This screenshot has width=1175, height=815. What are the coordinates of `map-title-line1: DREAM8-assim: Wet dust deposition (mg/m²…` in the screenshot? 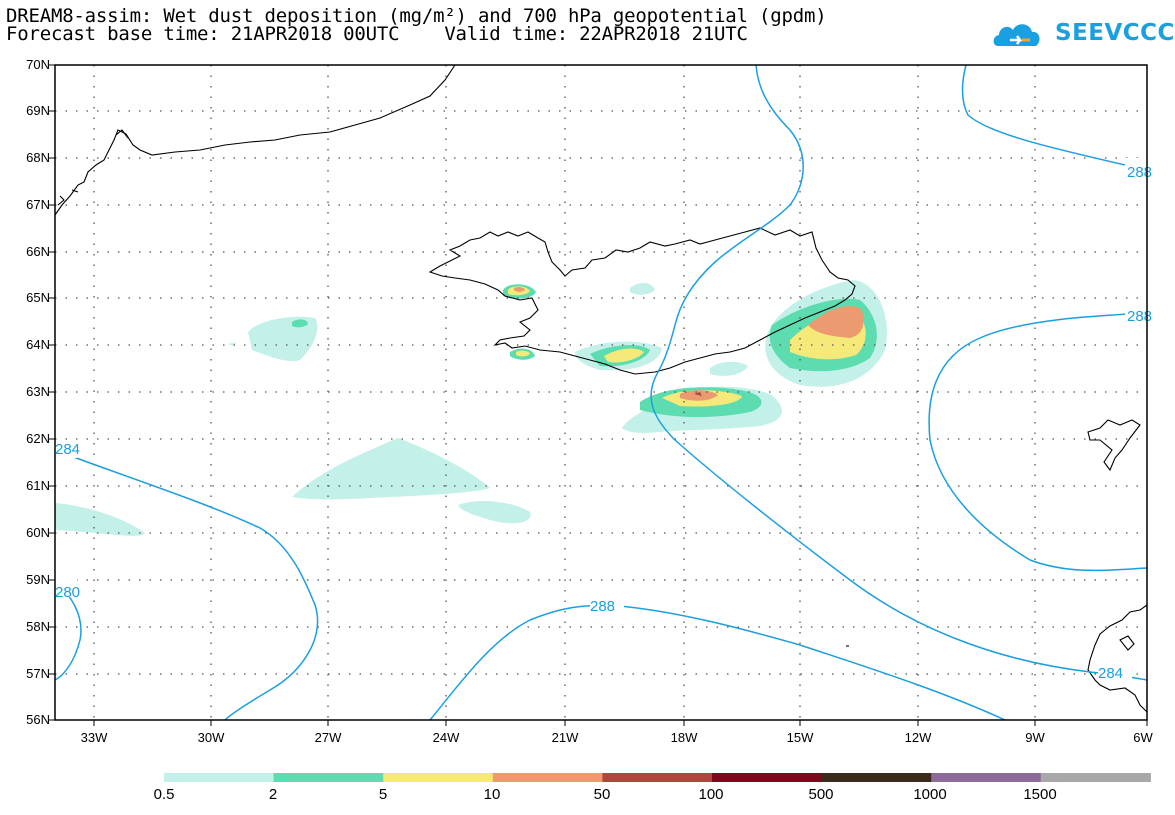 It's located at (416, 16).